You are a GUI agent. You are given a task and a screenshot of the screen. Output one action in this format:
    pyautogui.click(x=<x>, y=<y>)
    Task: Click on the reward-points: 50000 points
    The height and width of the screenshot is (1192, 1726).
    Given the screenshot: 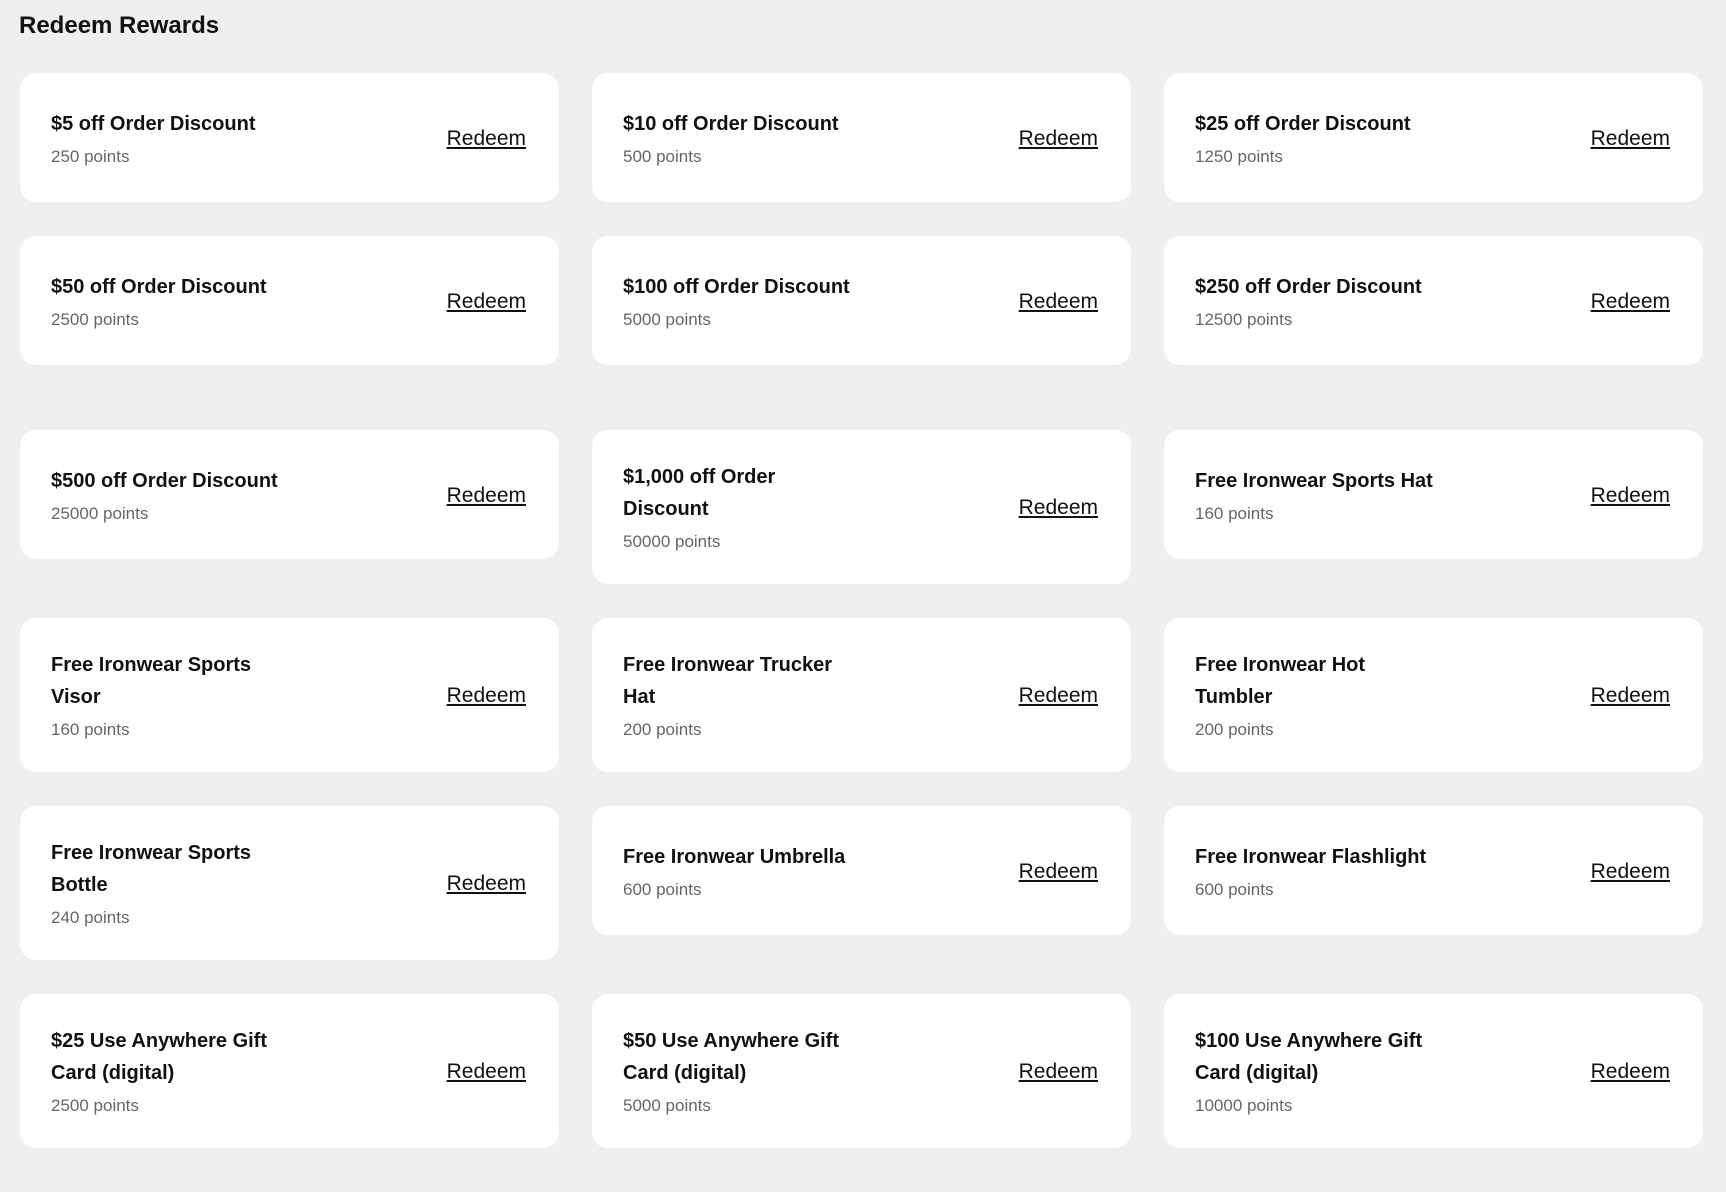 What is the action you would take?
    pyautogui.click(x=672, y=541)
    